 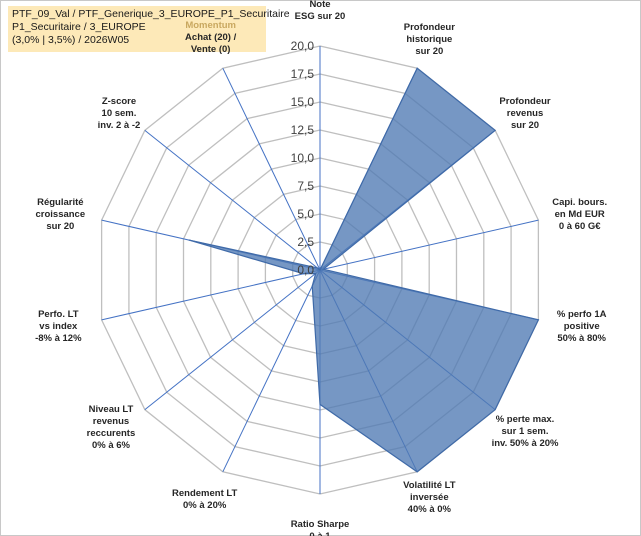 I want to click on tick-label-6: 15,0, so click(x=303, y=102).